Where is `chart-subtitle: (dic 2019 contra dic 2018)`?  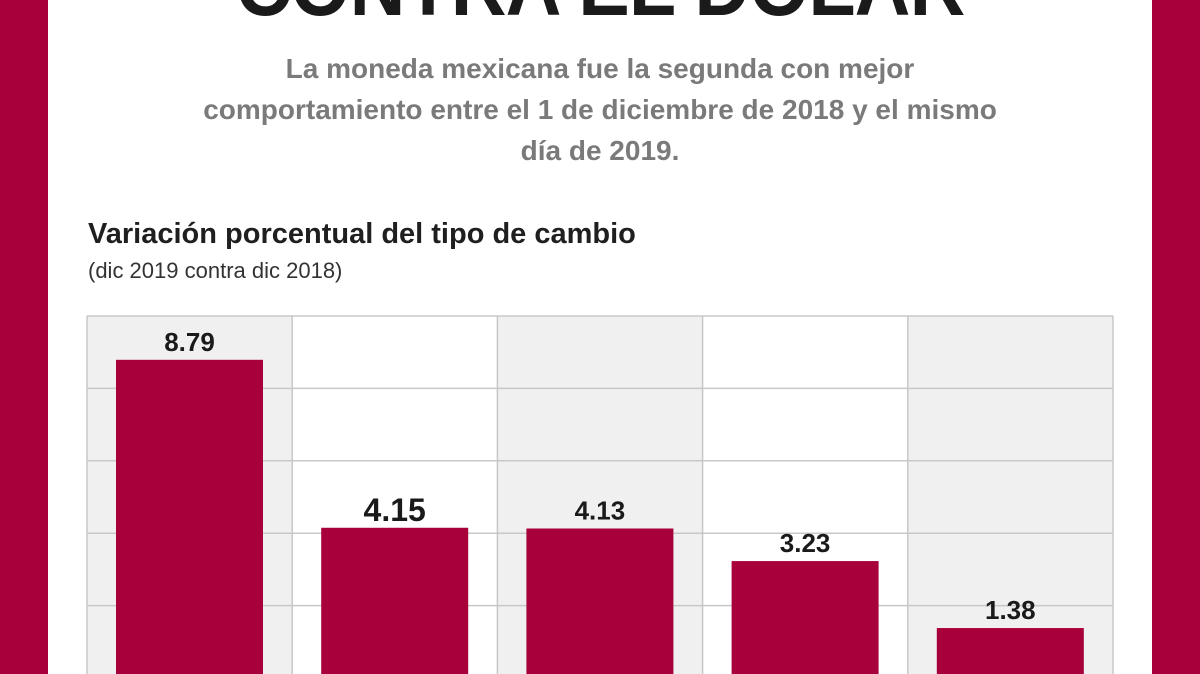 chart-subtitle: (dic 2019 contra dic 2018) is located at coordinates (215, 270).